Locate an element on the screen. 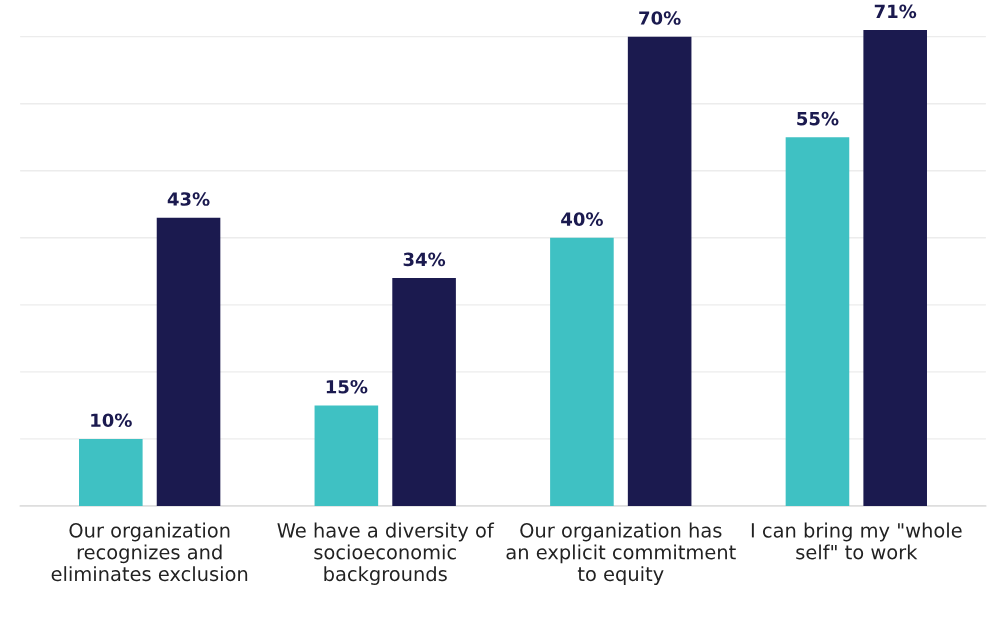 Image resolution: width=1006 pixels, height=617 pixels. x-tick-label: I can bring my "whole self" to work is located at coordinates (856, 541).